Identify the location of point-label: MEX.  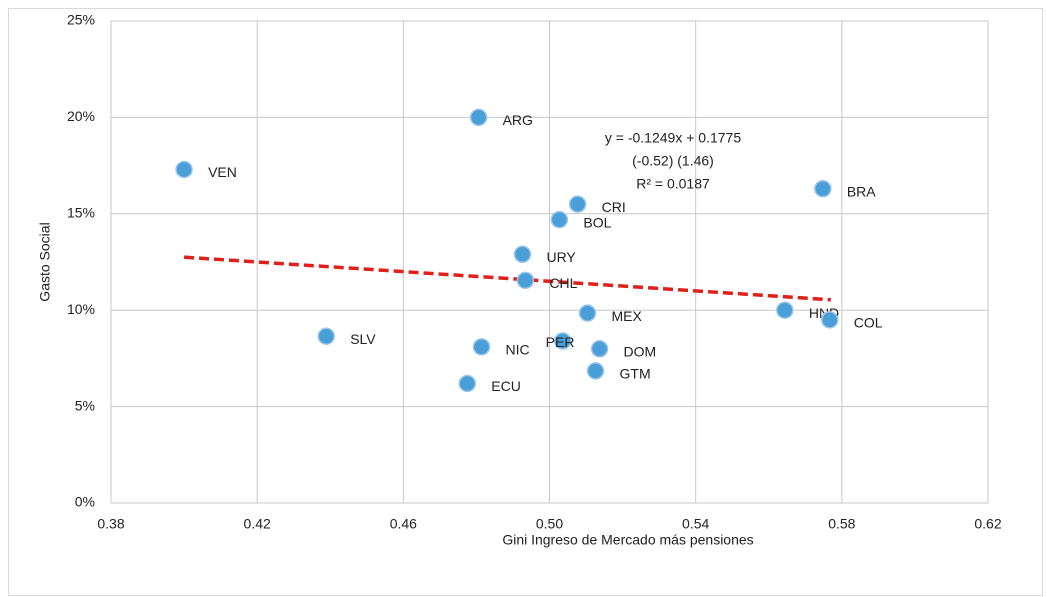
(627, 316).